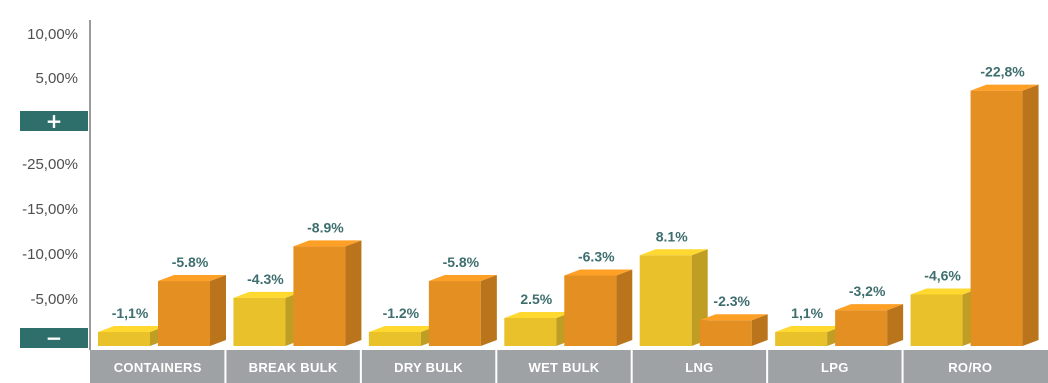 This screenshot has width=1048, height=383. I want to click on y-tick-label: 5,00%, so click(56, 78).